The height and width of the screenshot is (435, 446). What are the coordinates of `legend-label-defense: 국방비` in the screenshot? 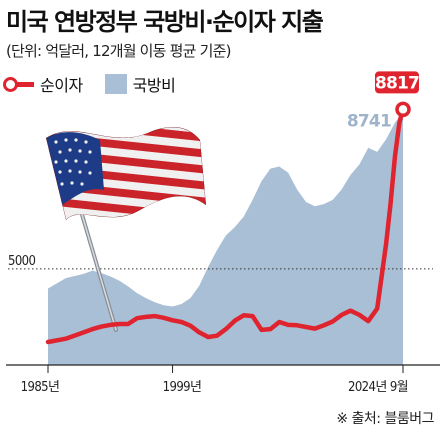 It's located at (154, 85).